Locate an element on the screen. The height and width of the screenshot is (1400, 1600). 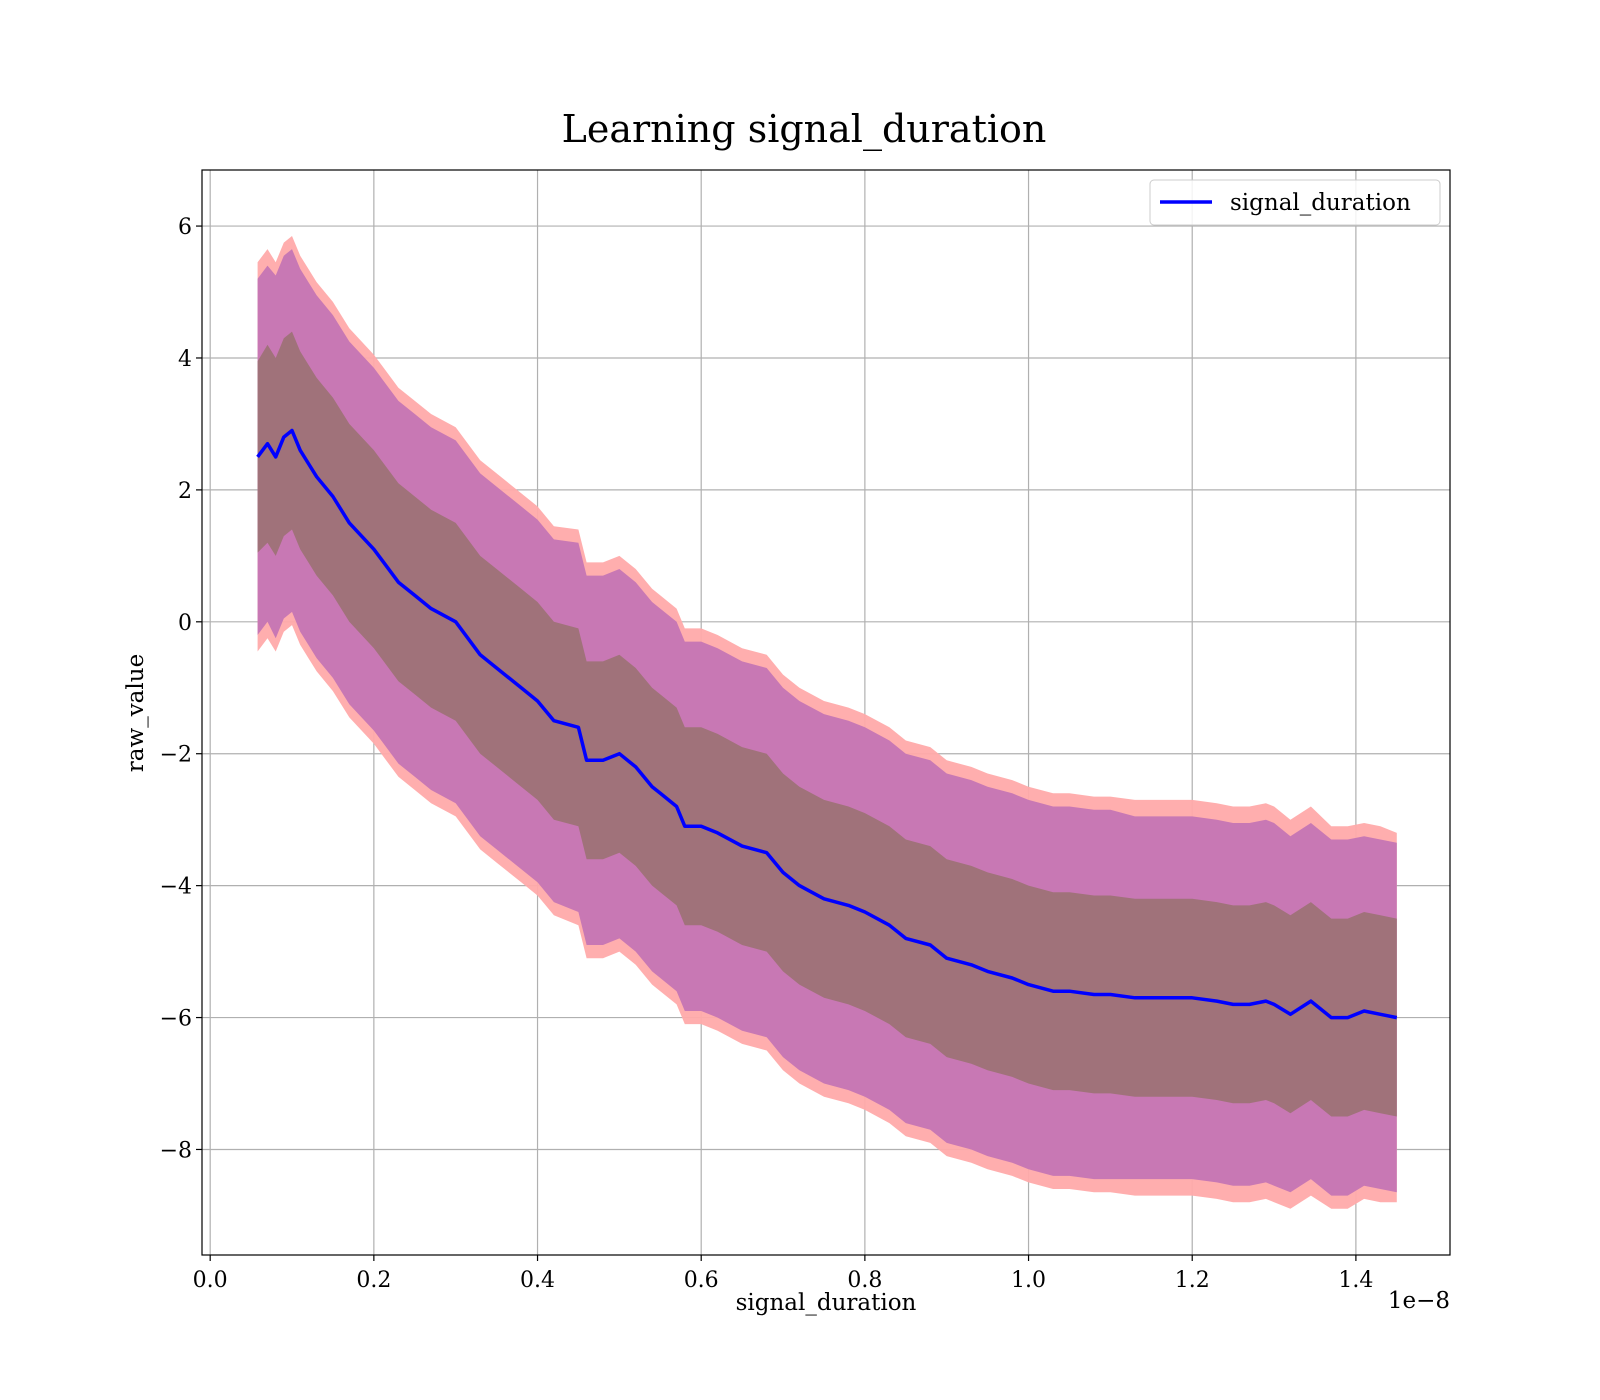
chart-title: Learning signal_duration is located at coordinates (804, 129).